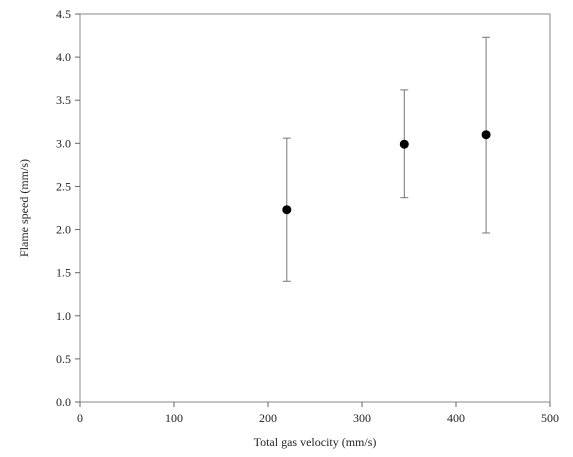  Describe the element at coordinates (63, 143) in the screenshot. I see `y-tick-label: 3.0` at that location.